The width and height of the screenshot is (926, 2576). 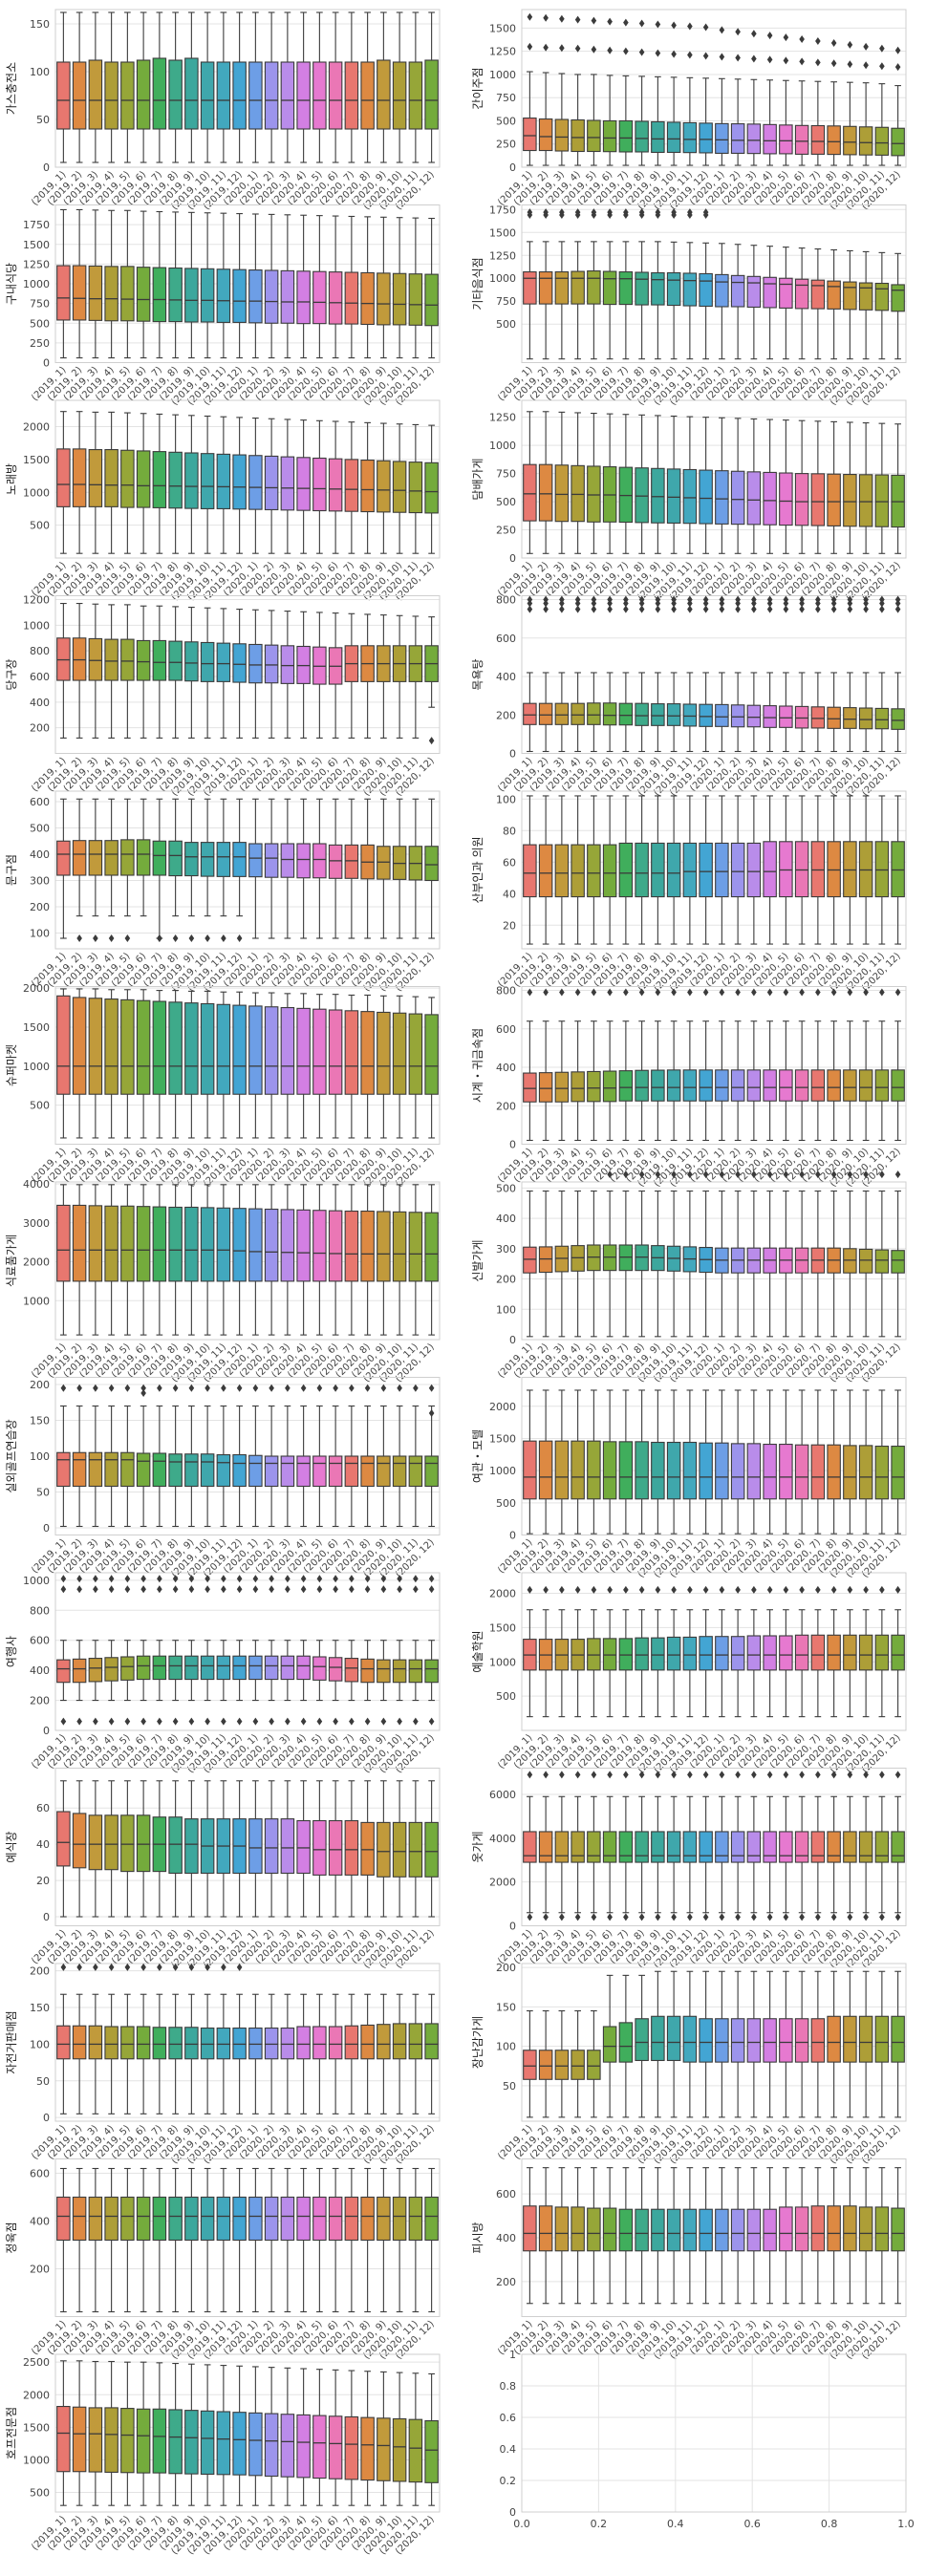 What do you see at coordinates (503, 210) in the screenshot?
I see `y-tick-label: 1750` at bounding box center [503, 210].